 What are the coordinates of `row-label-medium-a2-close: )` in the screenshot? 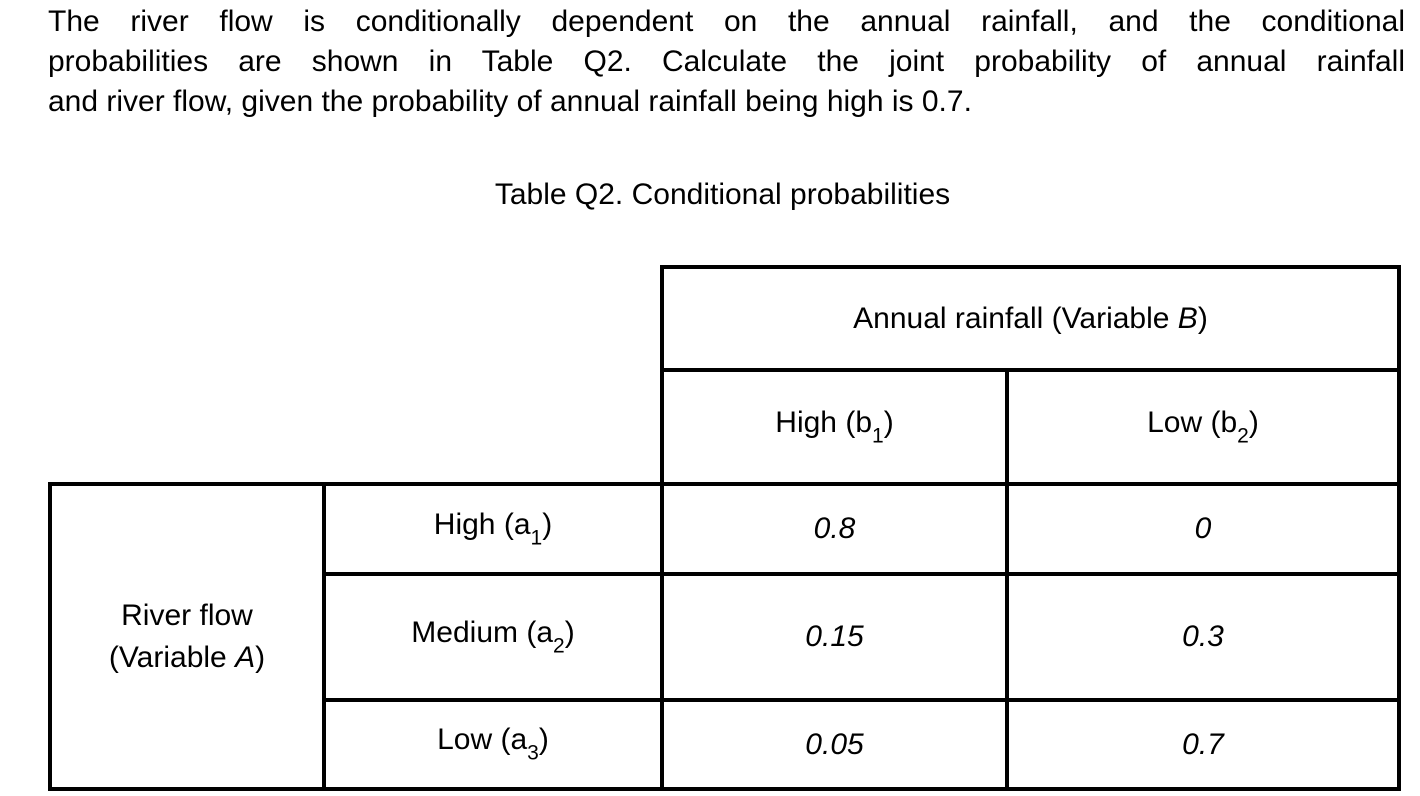 It's located at (569, 632).